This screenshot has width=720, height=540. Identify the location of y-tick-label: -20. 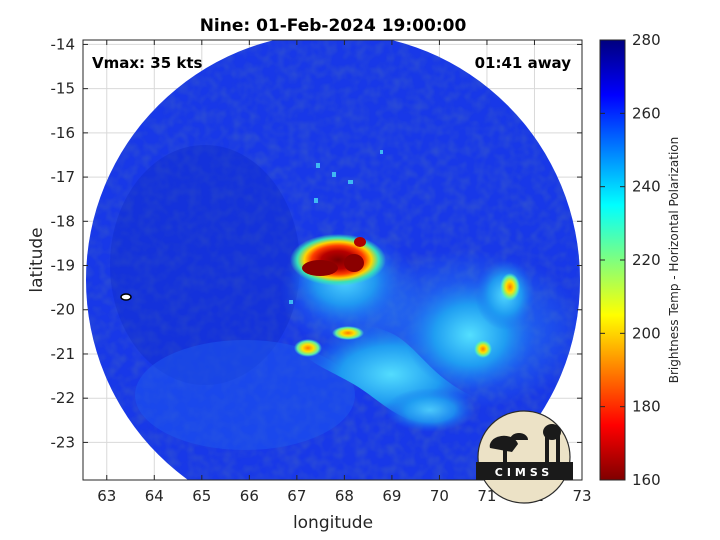
(63, 310).